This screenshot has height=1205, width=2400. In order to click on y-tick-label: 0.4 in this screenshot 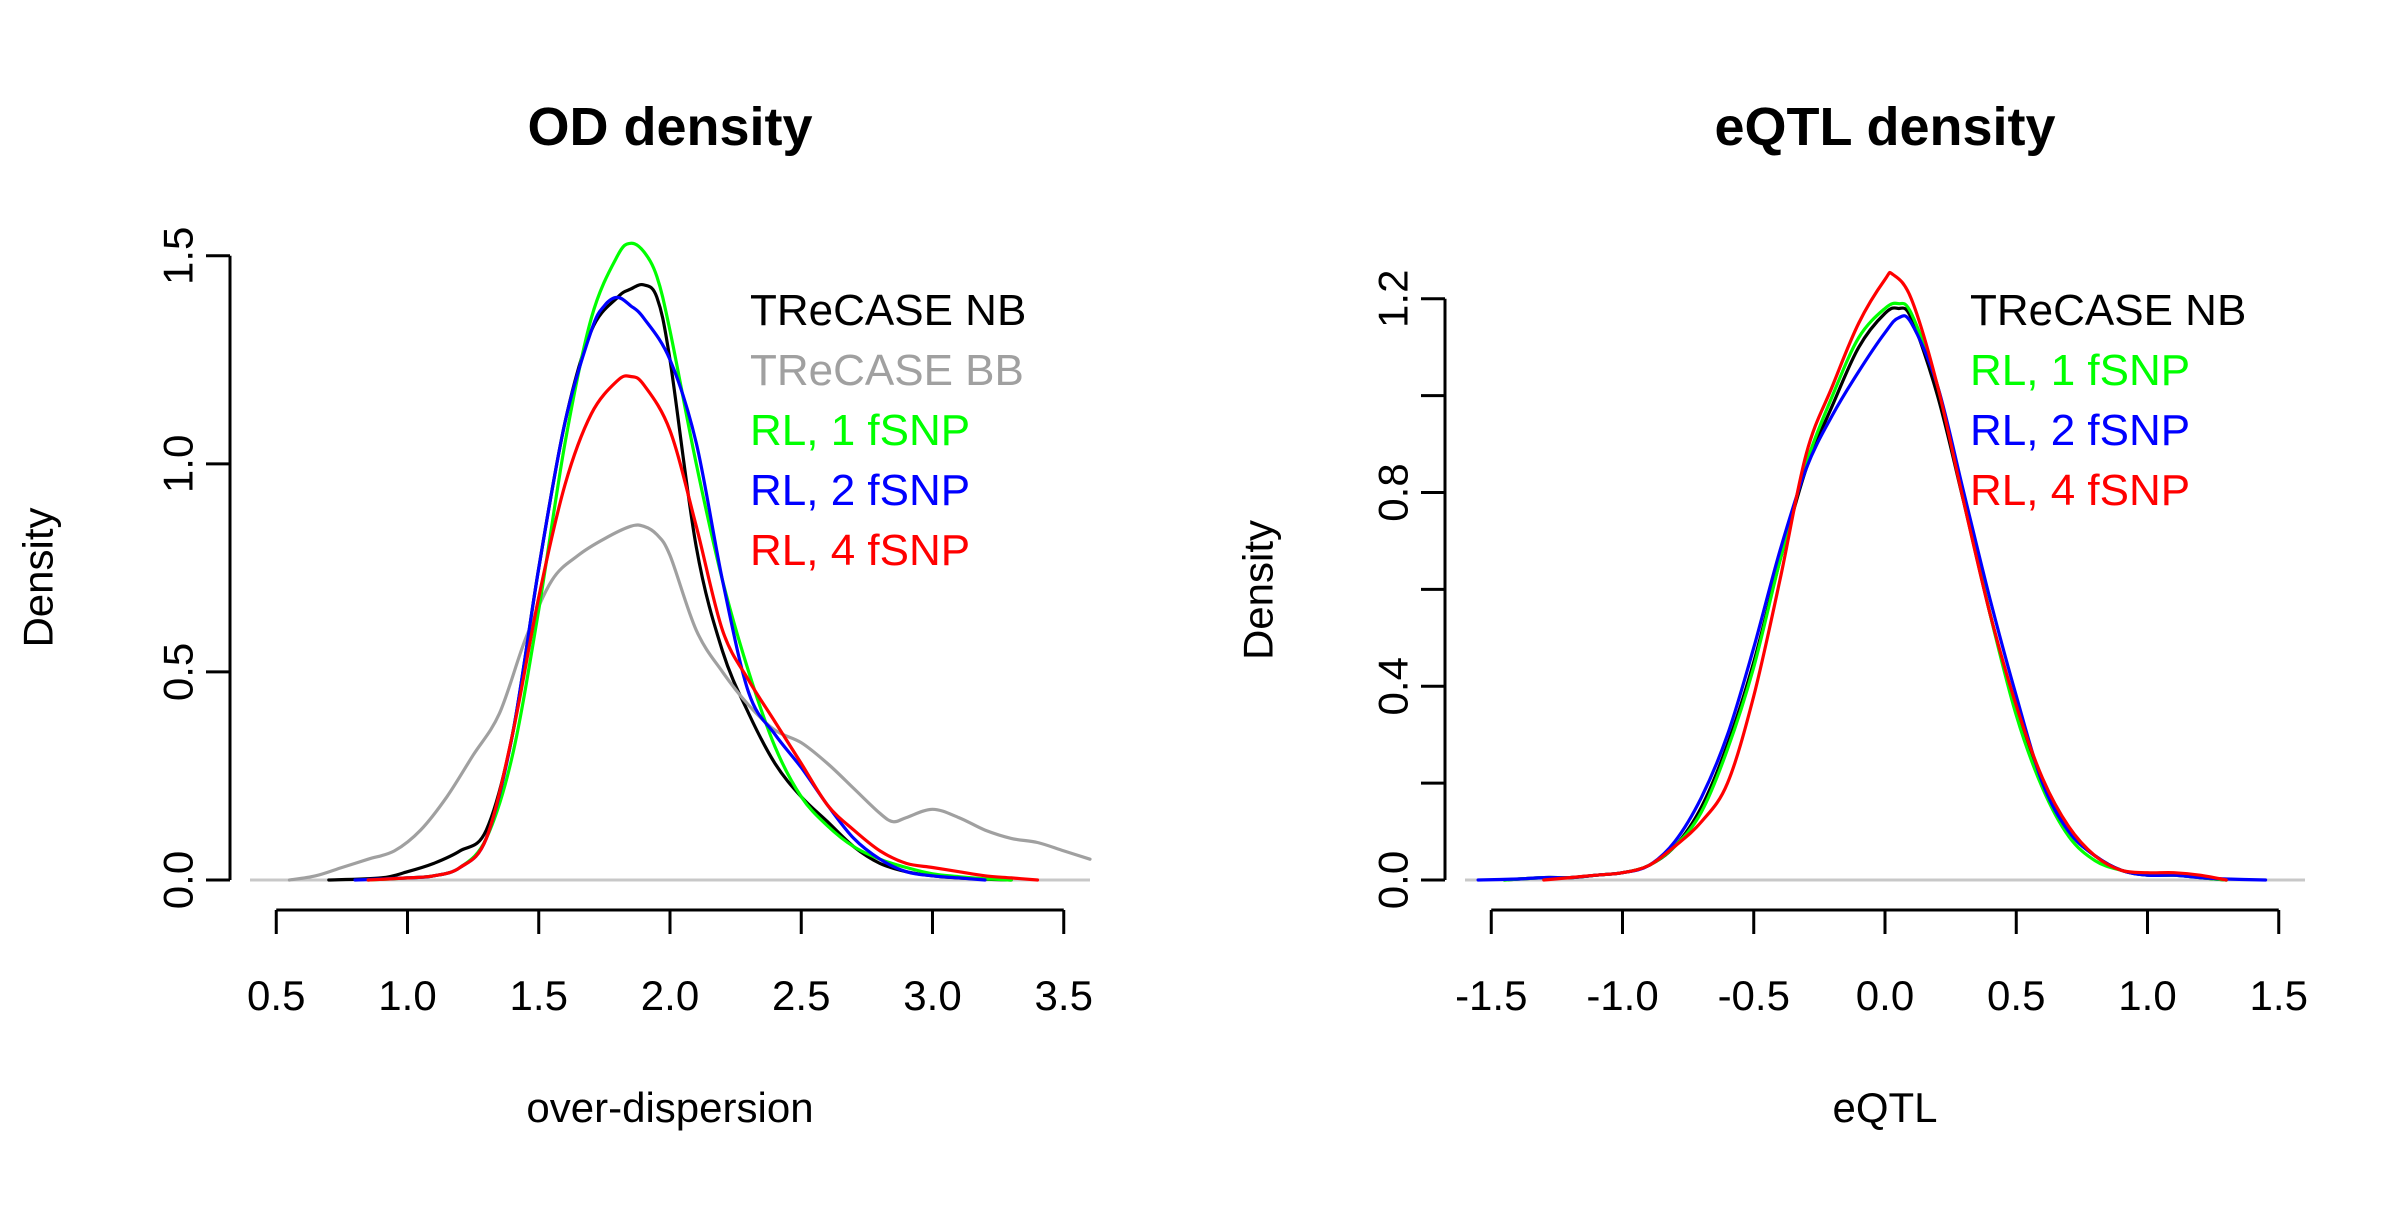, I will do `click(1393, 686)`.